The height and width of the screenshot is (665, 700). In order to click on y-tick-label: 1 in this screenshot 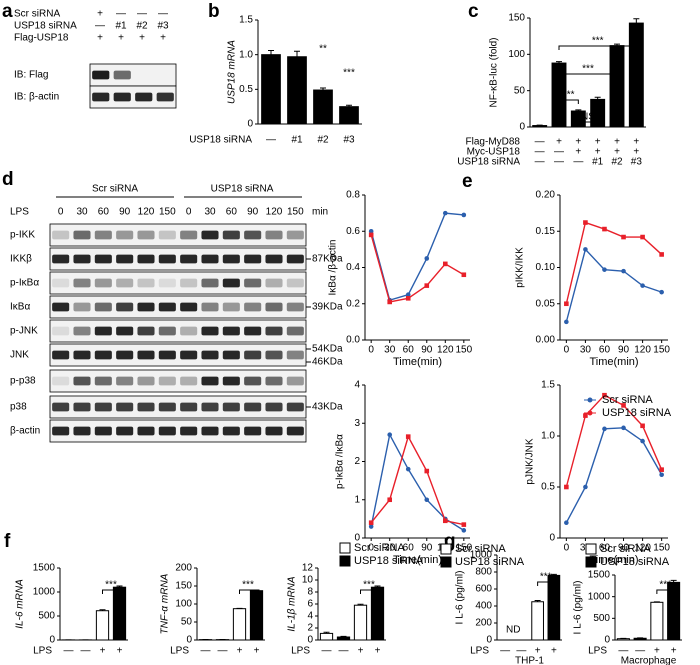, I will do `click(357, 499)`.